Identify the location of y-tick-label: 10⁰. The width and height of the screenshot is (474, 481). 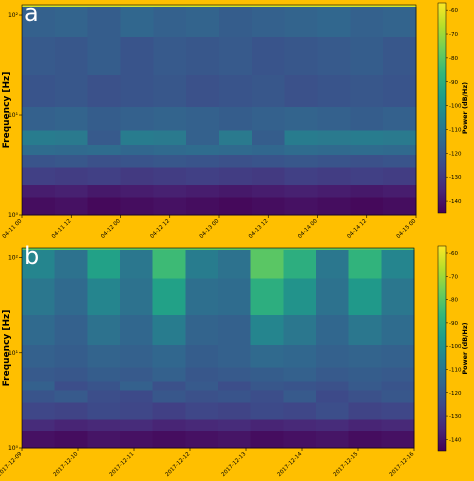
(13, 448).